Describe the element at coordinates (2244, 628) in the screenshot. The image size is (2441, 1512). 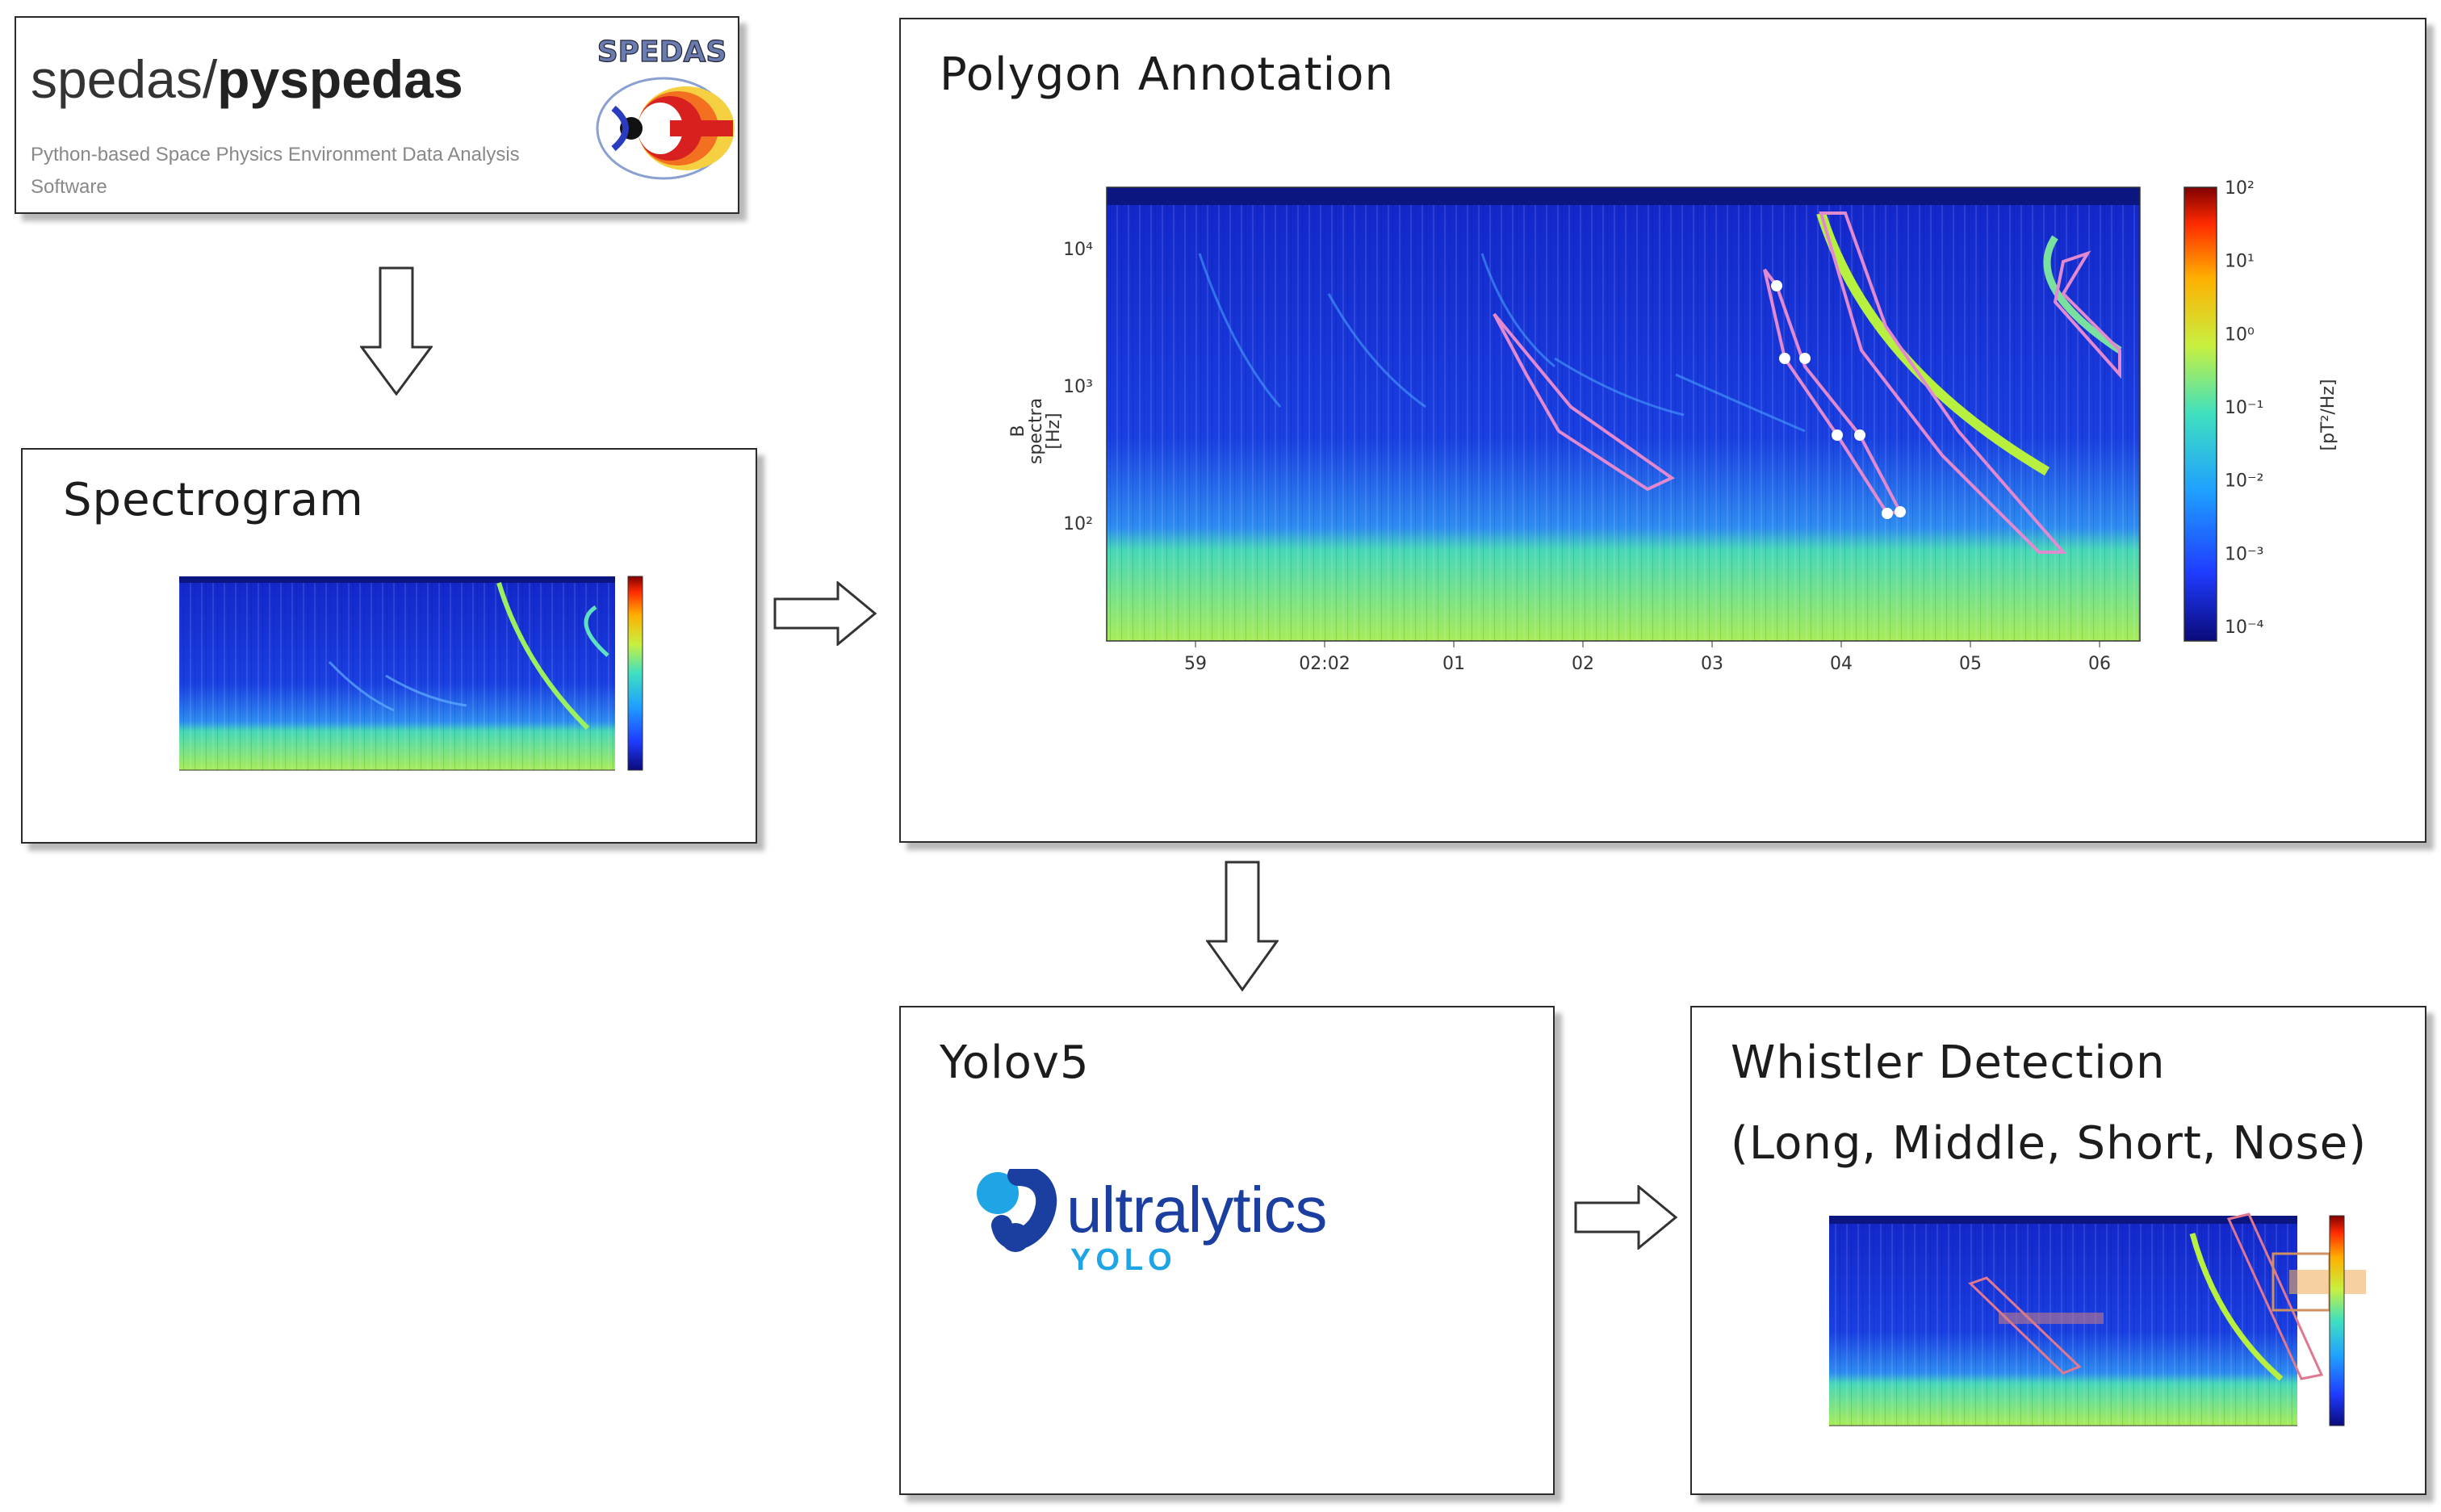
I see `colorbar-tick-label: 10⁻⁴` at that location.